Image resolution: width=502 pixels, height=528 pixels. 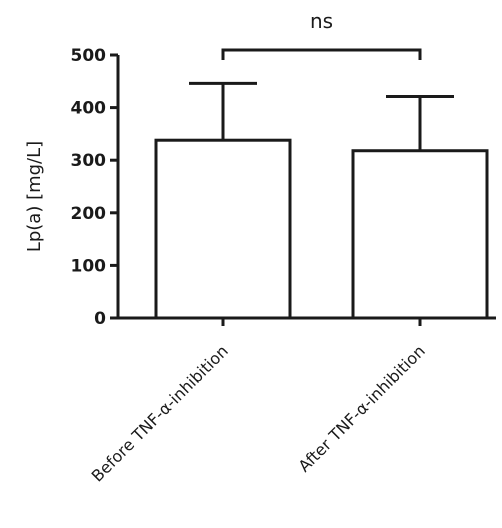 What do you see at coordinates (89, 109) in the screenshot?
I see `y-tick-label: 400` at bounding box center [89, 109].